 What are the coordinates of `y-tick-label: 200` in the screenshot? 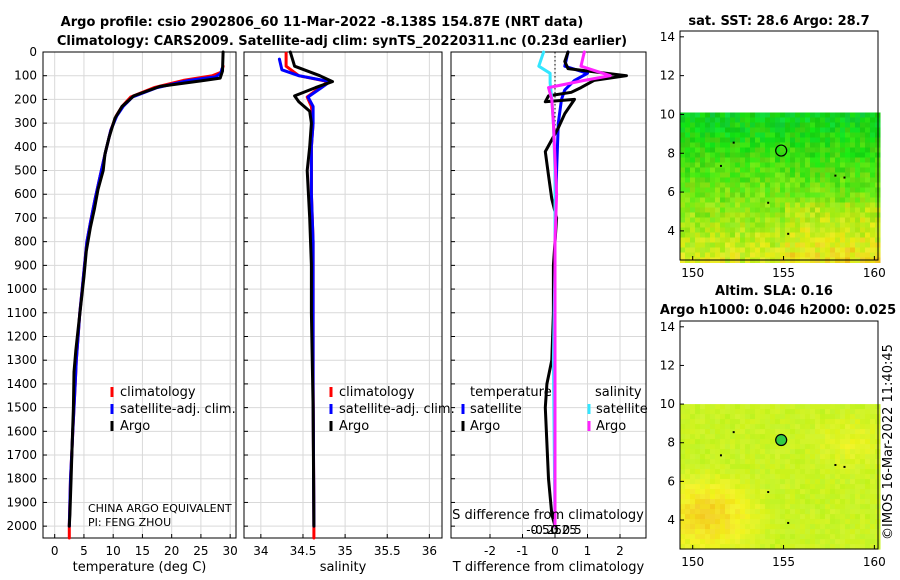 It's located at (25, 99).